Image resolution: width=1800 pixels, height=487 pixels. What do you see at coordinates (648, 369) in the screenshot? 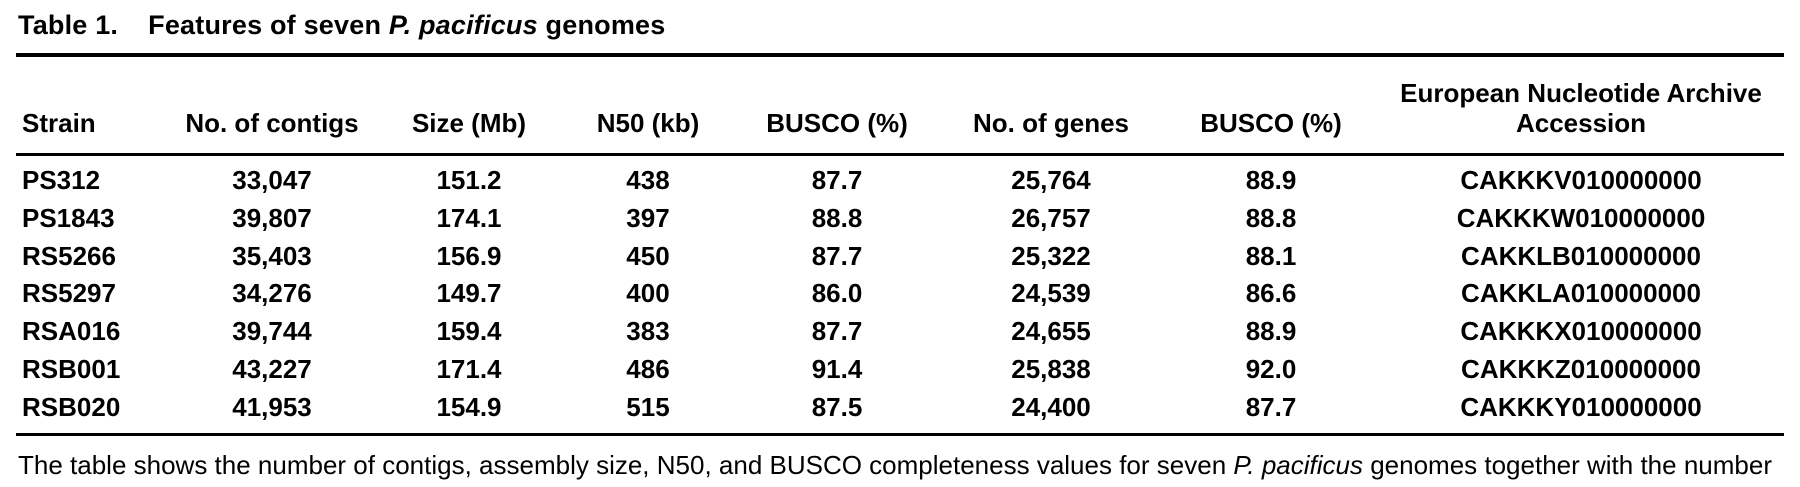
I see `cell-n50: 486` at bounding box center [648, 369].